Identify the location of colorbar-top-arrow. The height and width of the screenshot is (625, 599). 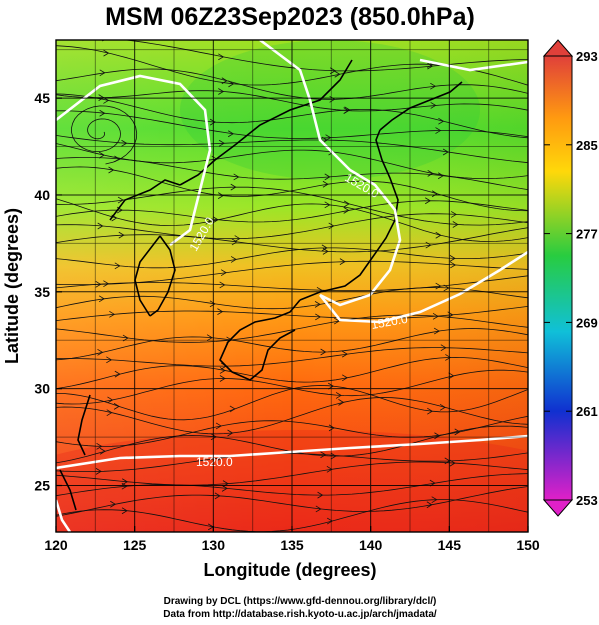
(558, 48).